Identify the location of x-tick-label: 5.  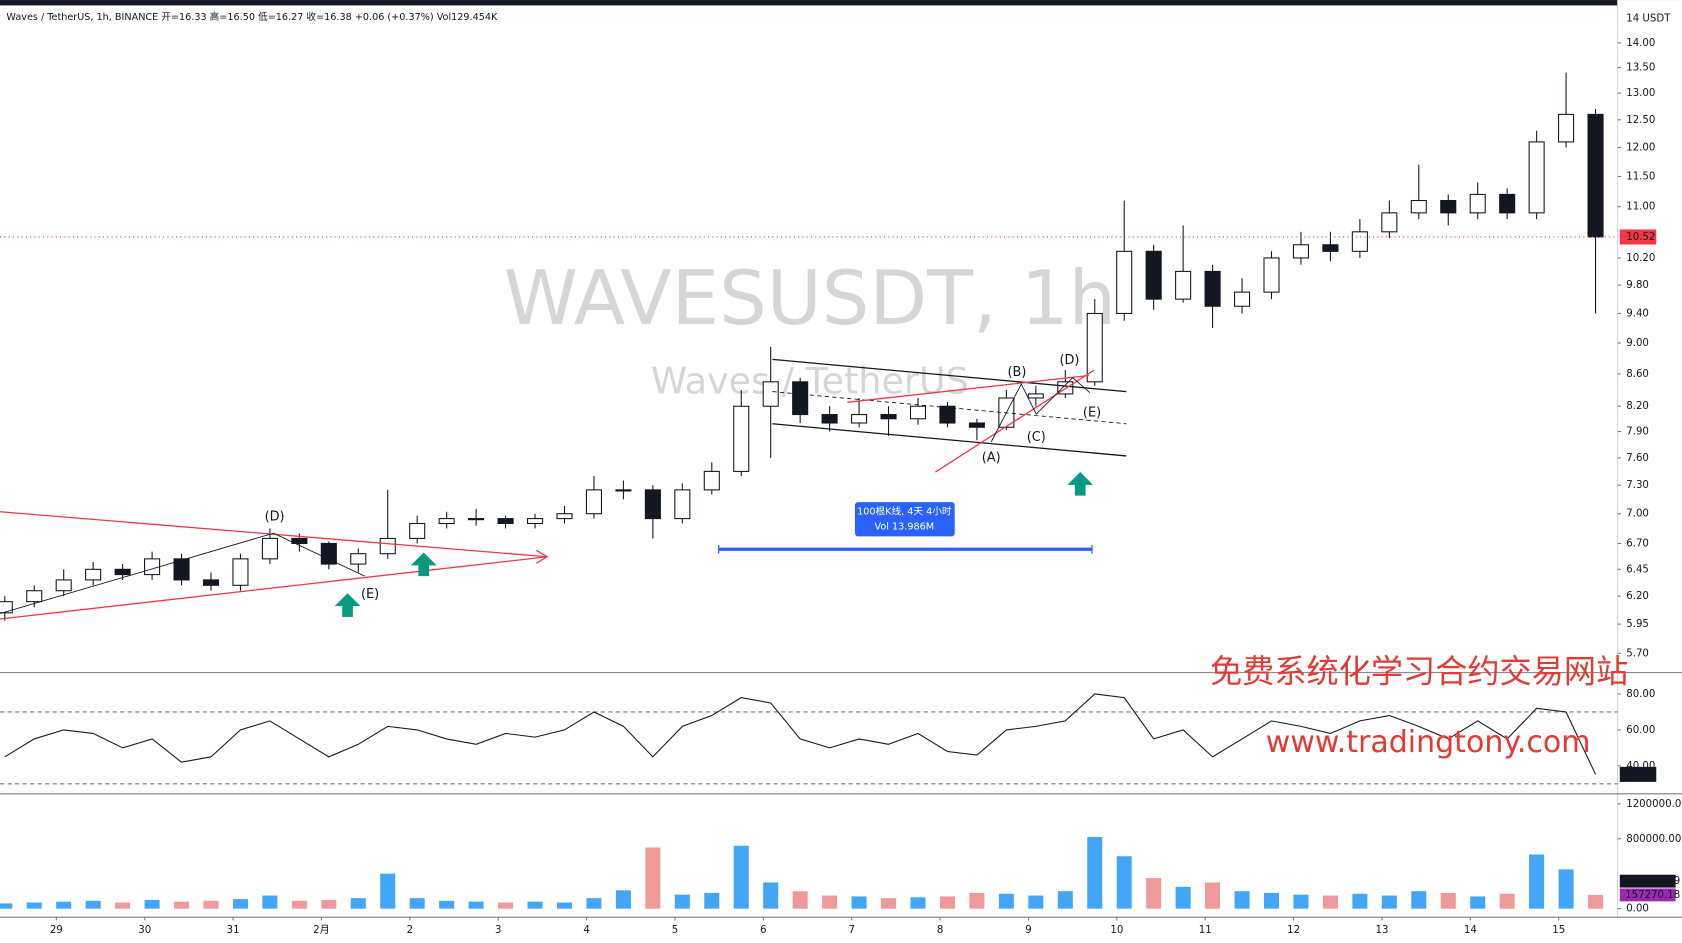
(675, 930).